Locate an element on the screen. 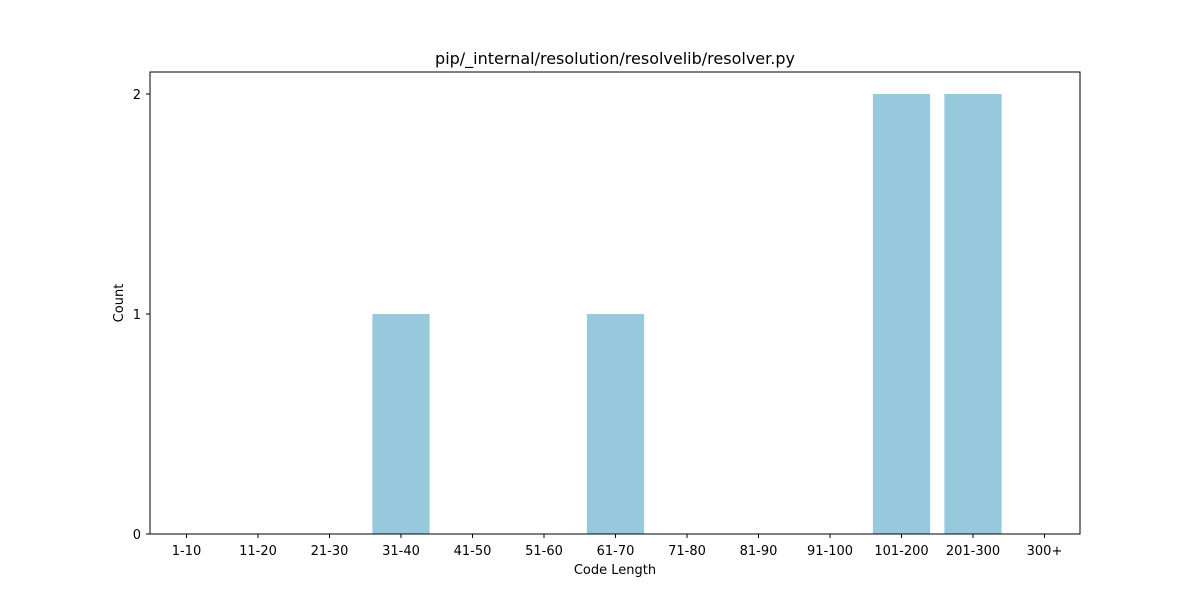 The image size is (1200, 604). y-axis-ticks: 0 1 2 is located at coordinates (141, 315).